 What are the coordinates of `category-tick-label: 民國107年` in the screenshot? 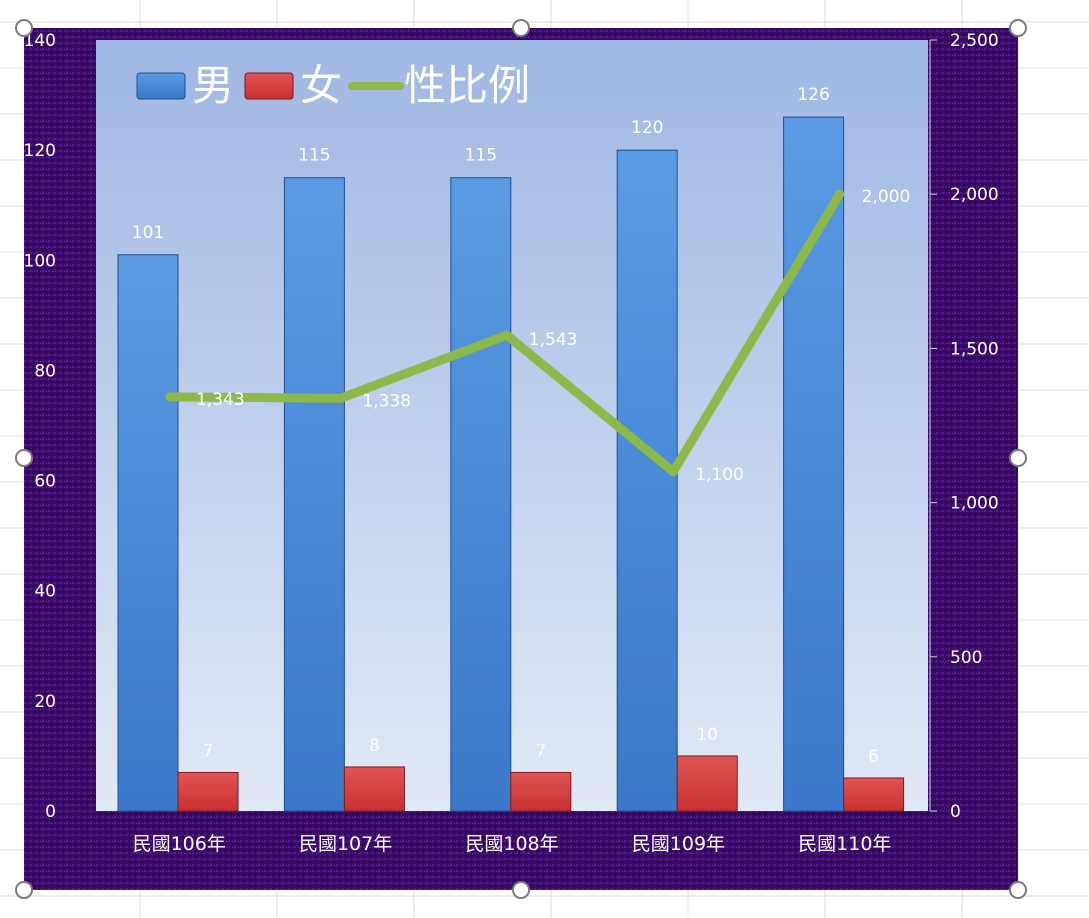 It's located at (345, 844).